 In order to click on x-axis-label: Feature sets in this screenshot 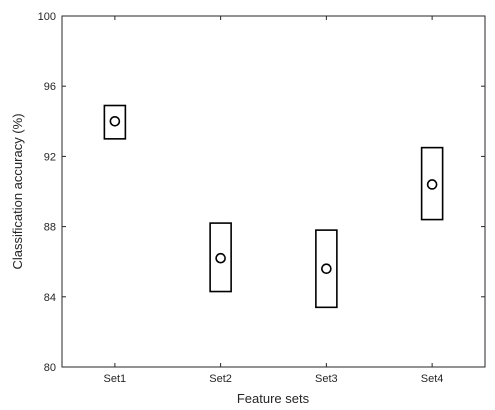, I will do `click(273, 398)`.